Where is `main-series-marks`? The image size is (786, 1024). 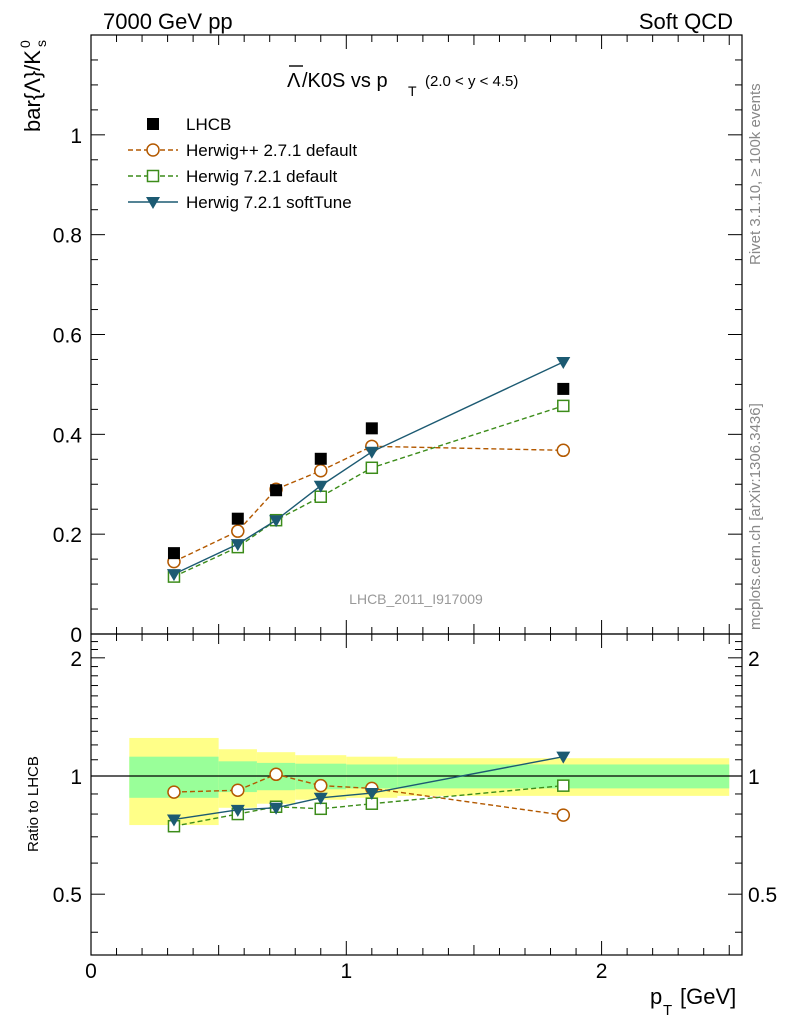
main-series-marks is located at coordinates (368, 469).